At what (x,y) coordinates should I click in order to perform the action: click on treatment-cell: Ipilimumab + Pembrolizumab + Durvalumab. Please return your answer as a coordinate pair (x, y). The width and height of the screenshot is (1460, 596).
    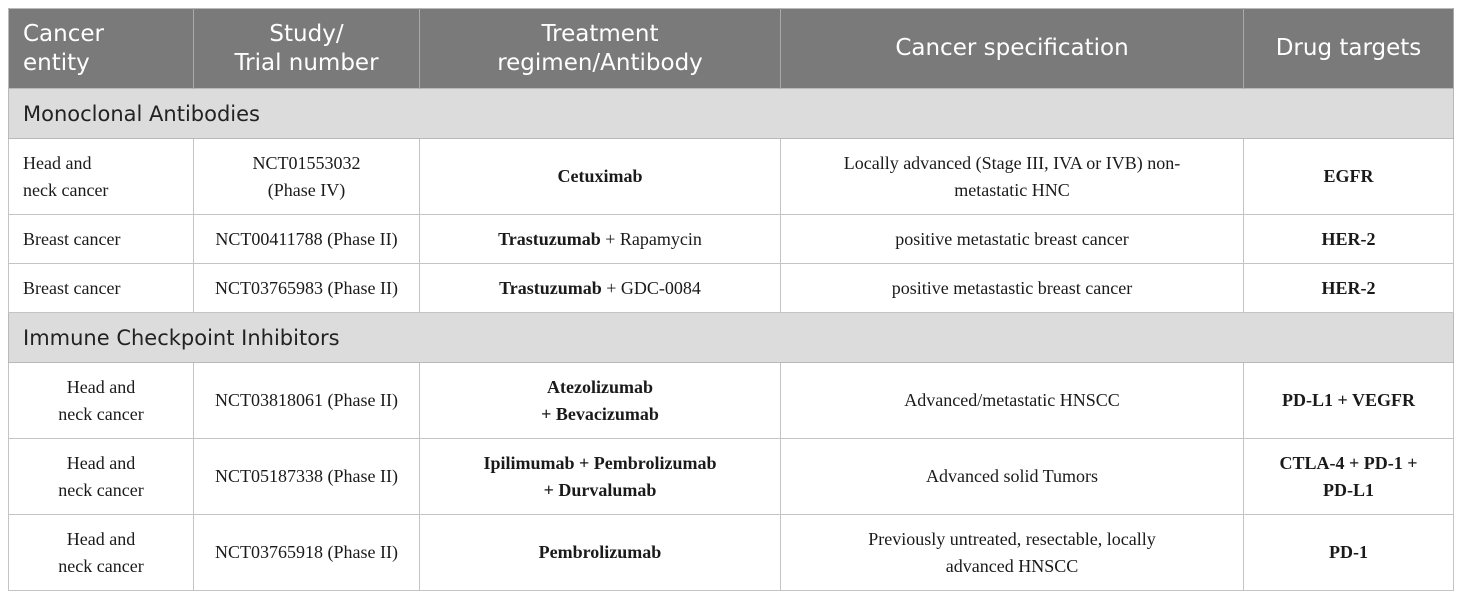
    Looking at the image, I should click on (600, 476).